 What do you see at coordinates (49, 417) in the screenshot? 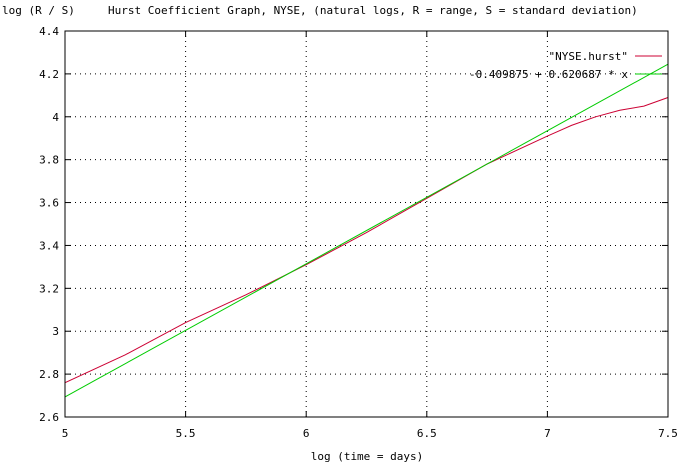
I see `y-tick-label: 2.6` at bounding box center [49, 417].